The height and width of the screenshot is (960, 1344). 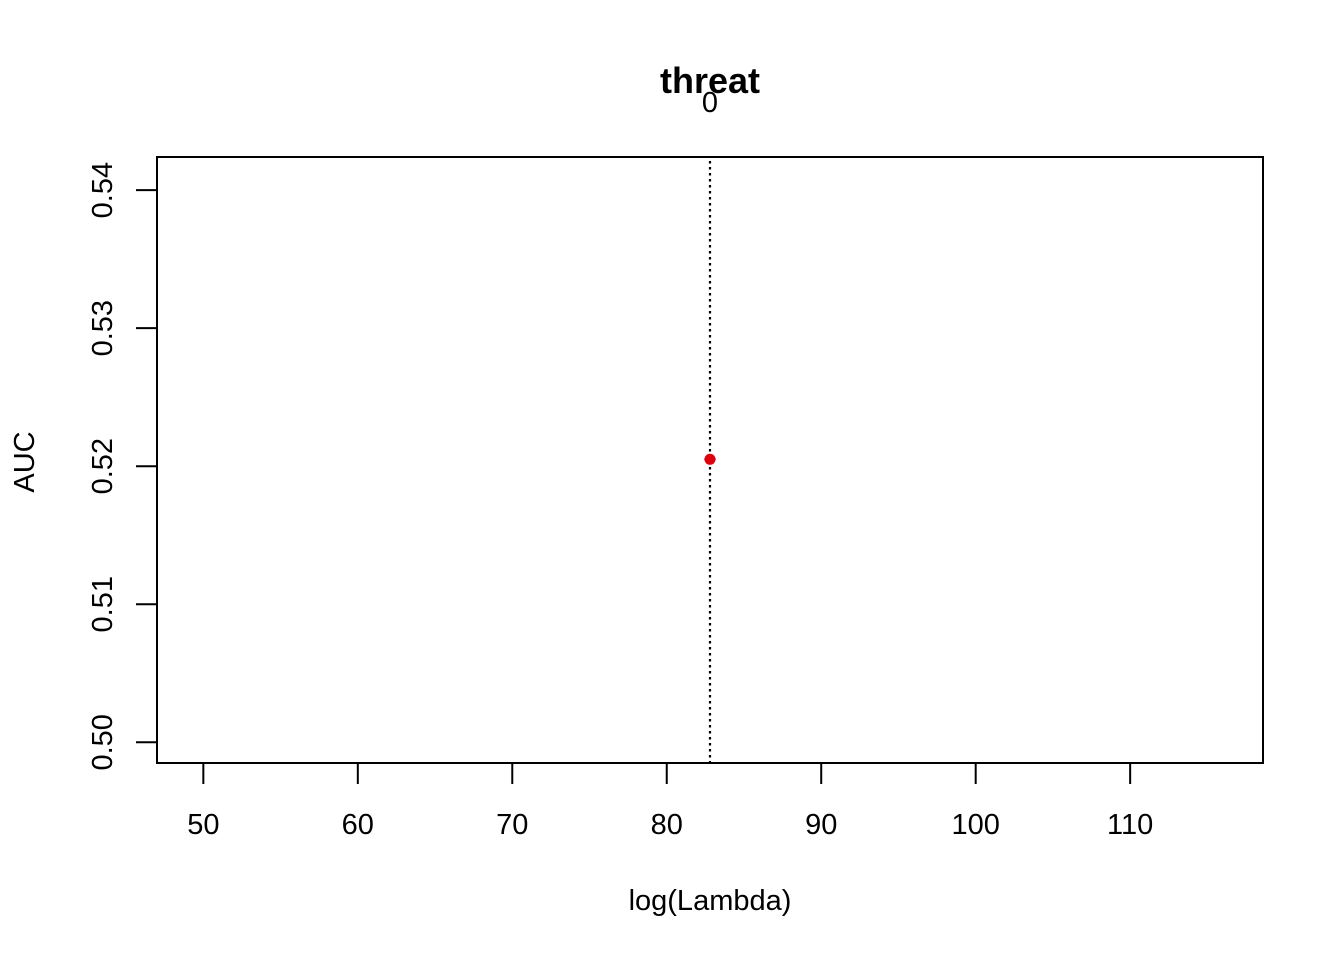 I want to click on y-tick-label: 0.52, so click(x=103, y=466).